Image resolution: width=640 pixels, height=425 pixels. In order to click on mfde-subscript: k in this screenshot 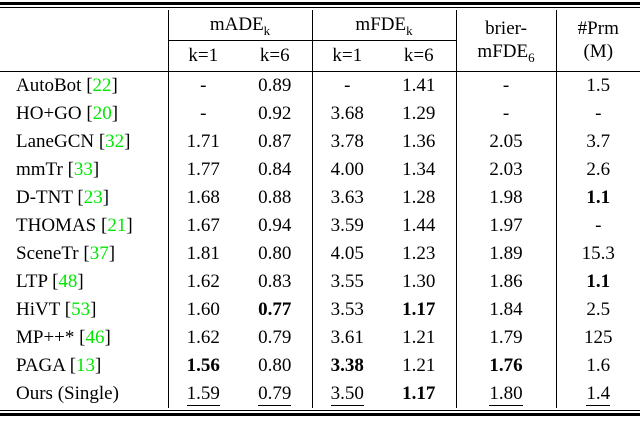, I will do `click(409, 30)`.